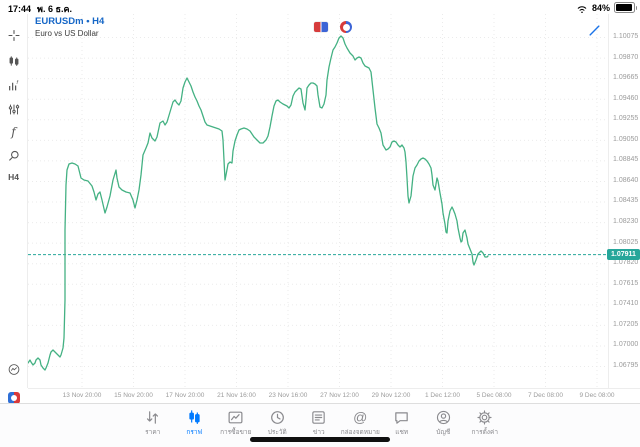 This screenshot has width=640, height=447. I want to click on tab-quotes: ราคา, so click(153, 422).